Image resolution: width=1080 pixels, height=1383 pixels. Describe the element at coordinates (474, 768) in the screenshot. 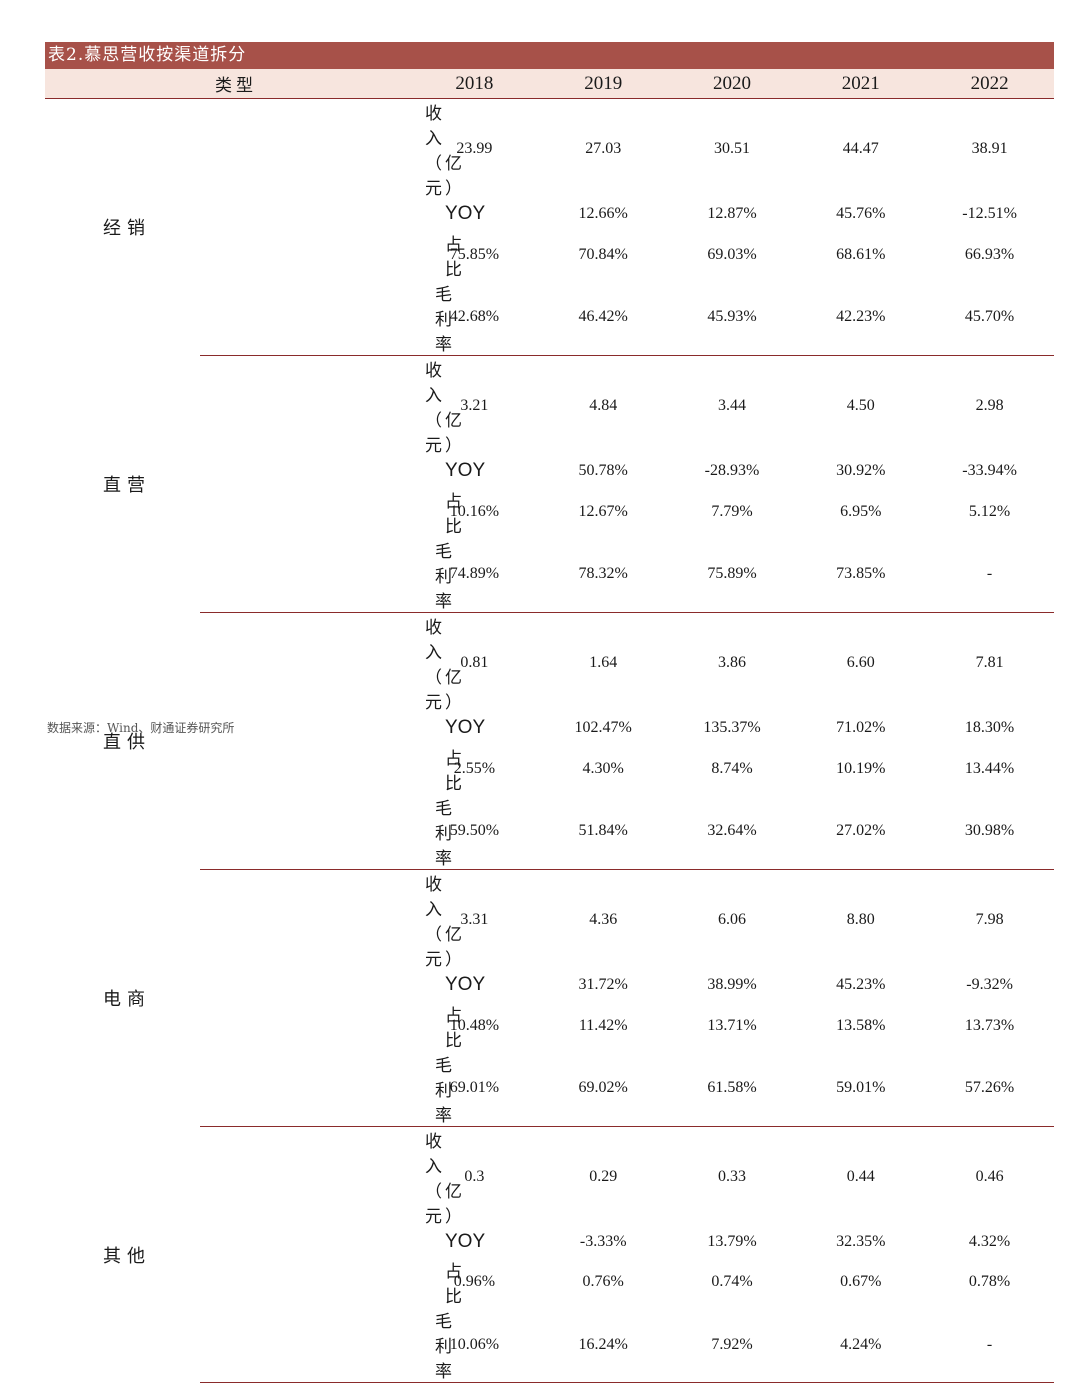

I see `table-cell: 2.55%` at that location.